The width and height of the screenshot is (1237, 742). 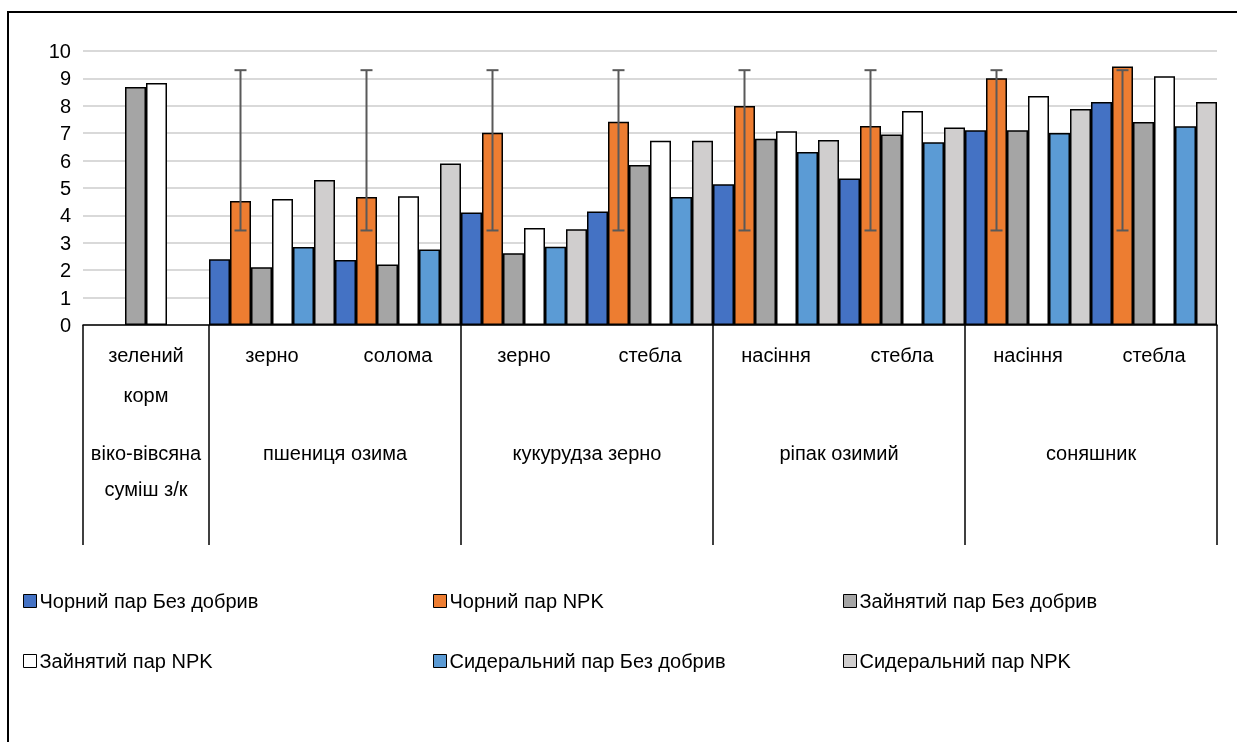 What do you see at coordinates (398, 355) in the screenshot?
I see `x-tick-label: солома` at bounding box center [398, 355].